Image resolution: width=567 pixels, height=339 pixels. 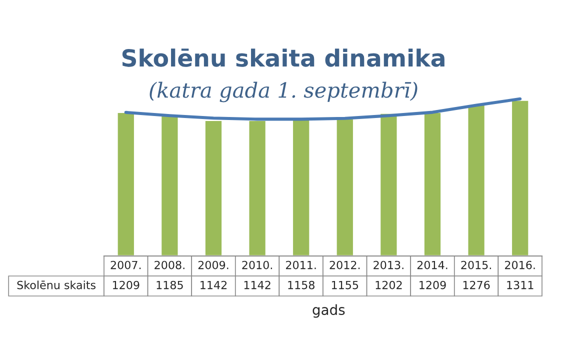 I want to click on x-tick-label: 2010., so click(x=257, y=265).